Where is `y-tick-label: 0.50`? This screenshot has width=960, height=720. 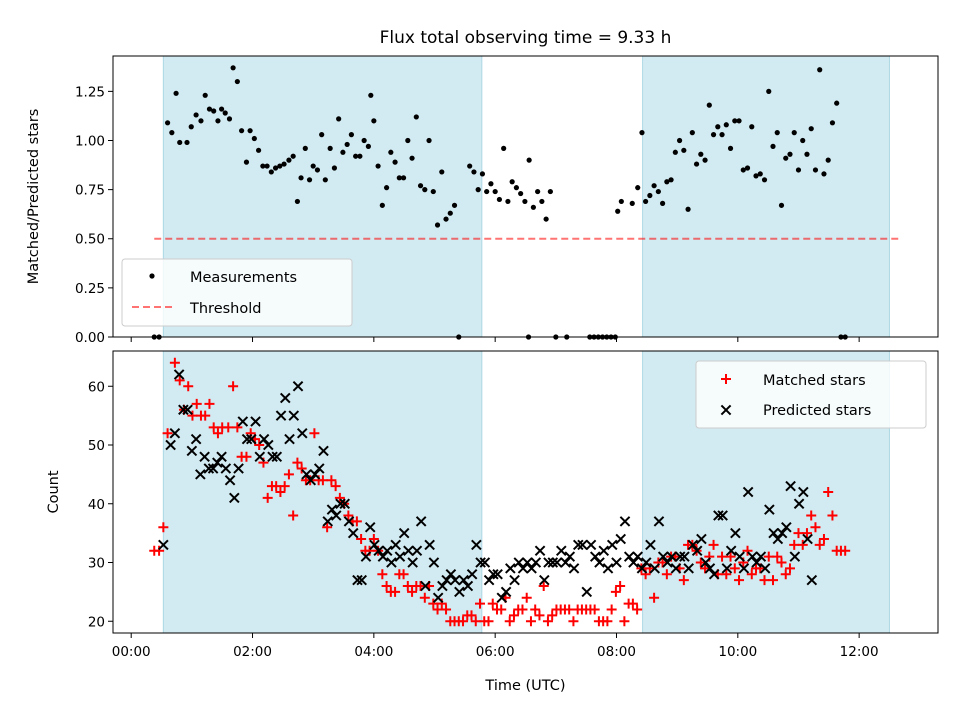
y-tick-label: 0.50 is located at coordinates (90, 240).